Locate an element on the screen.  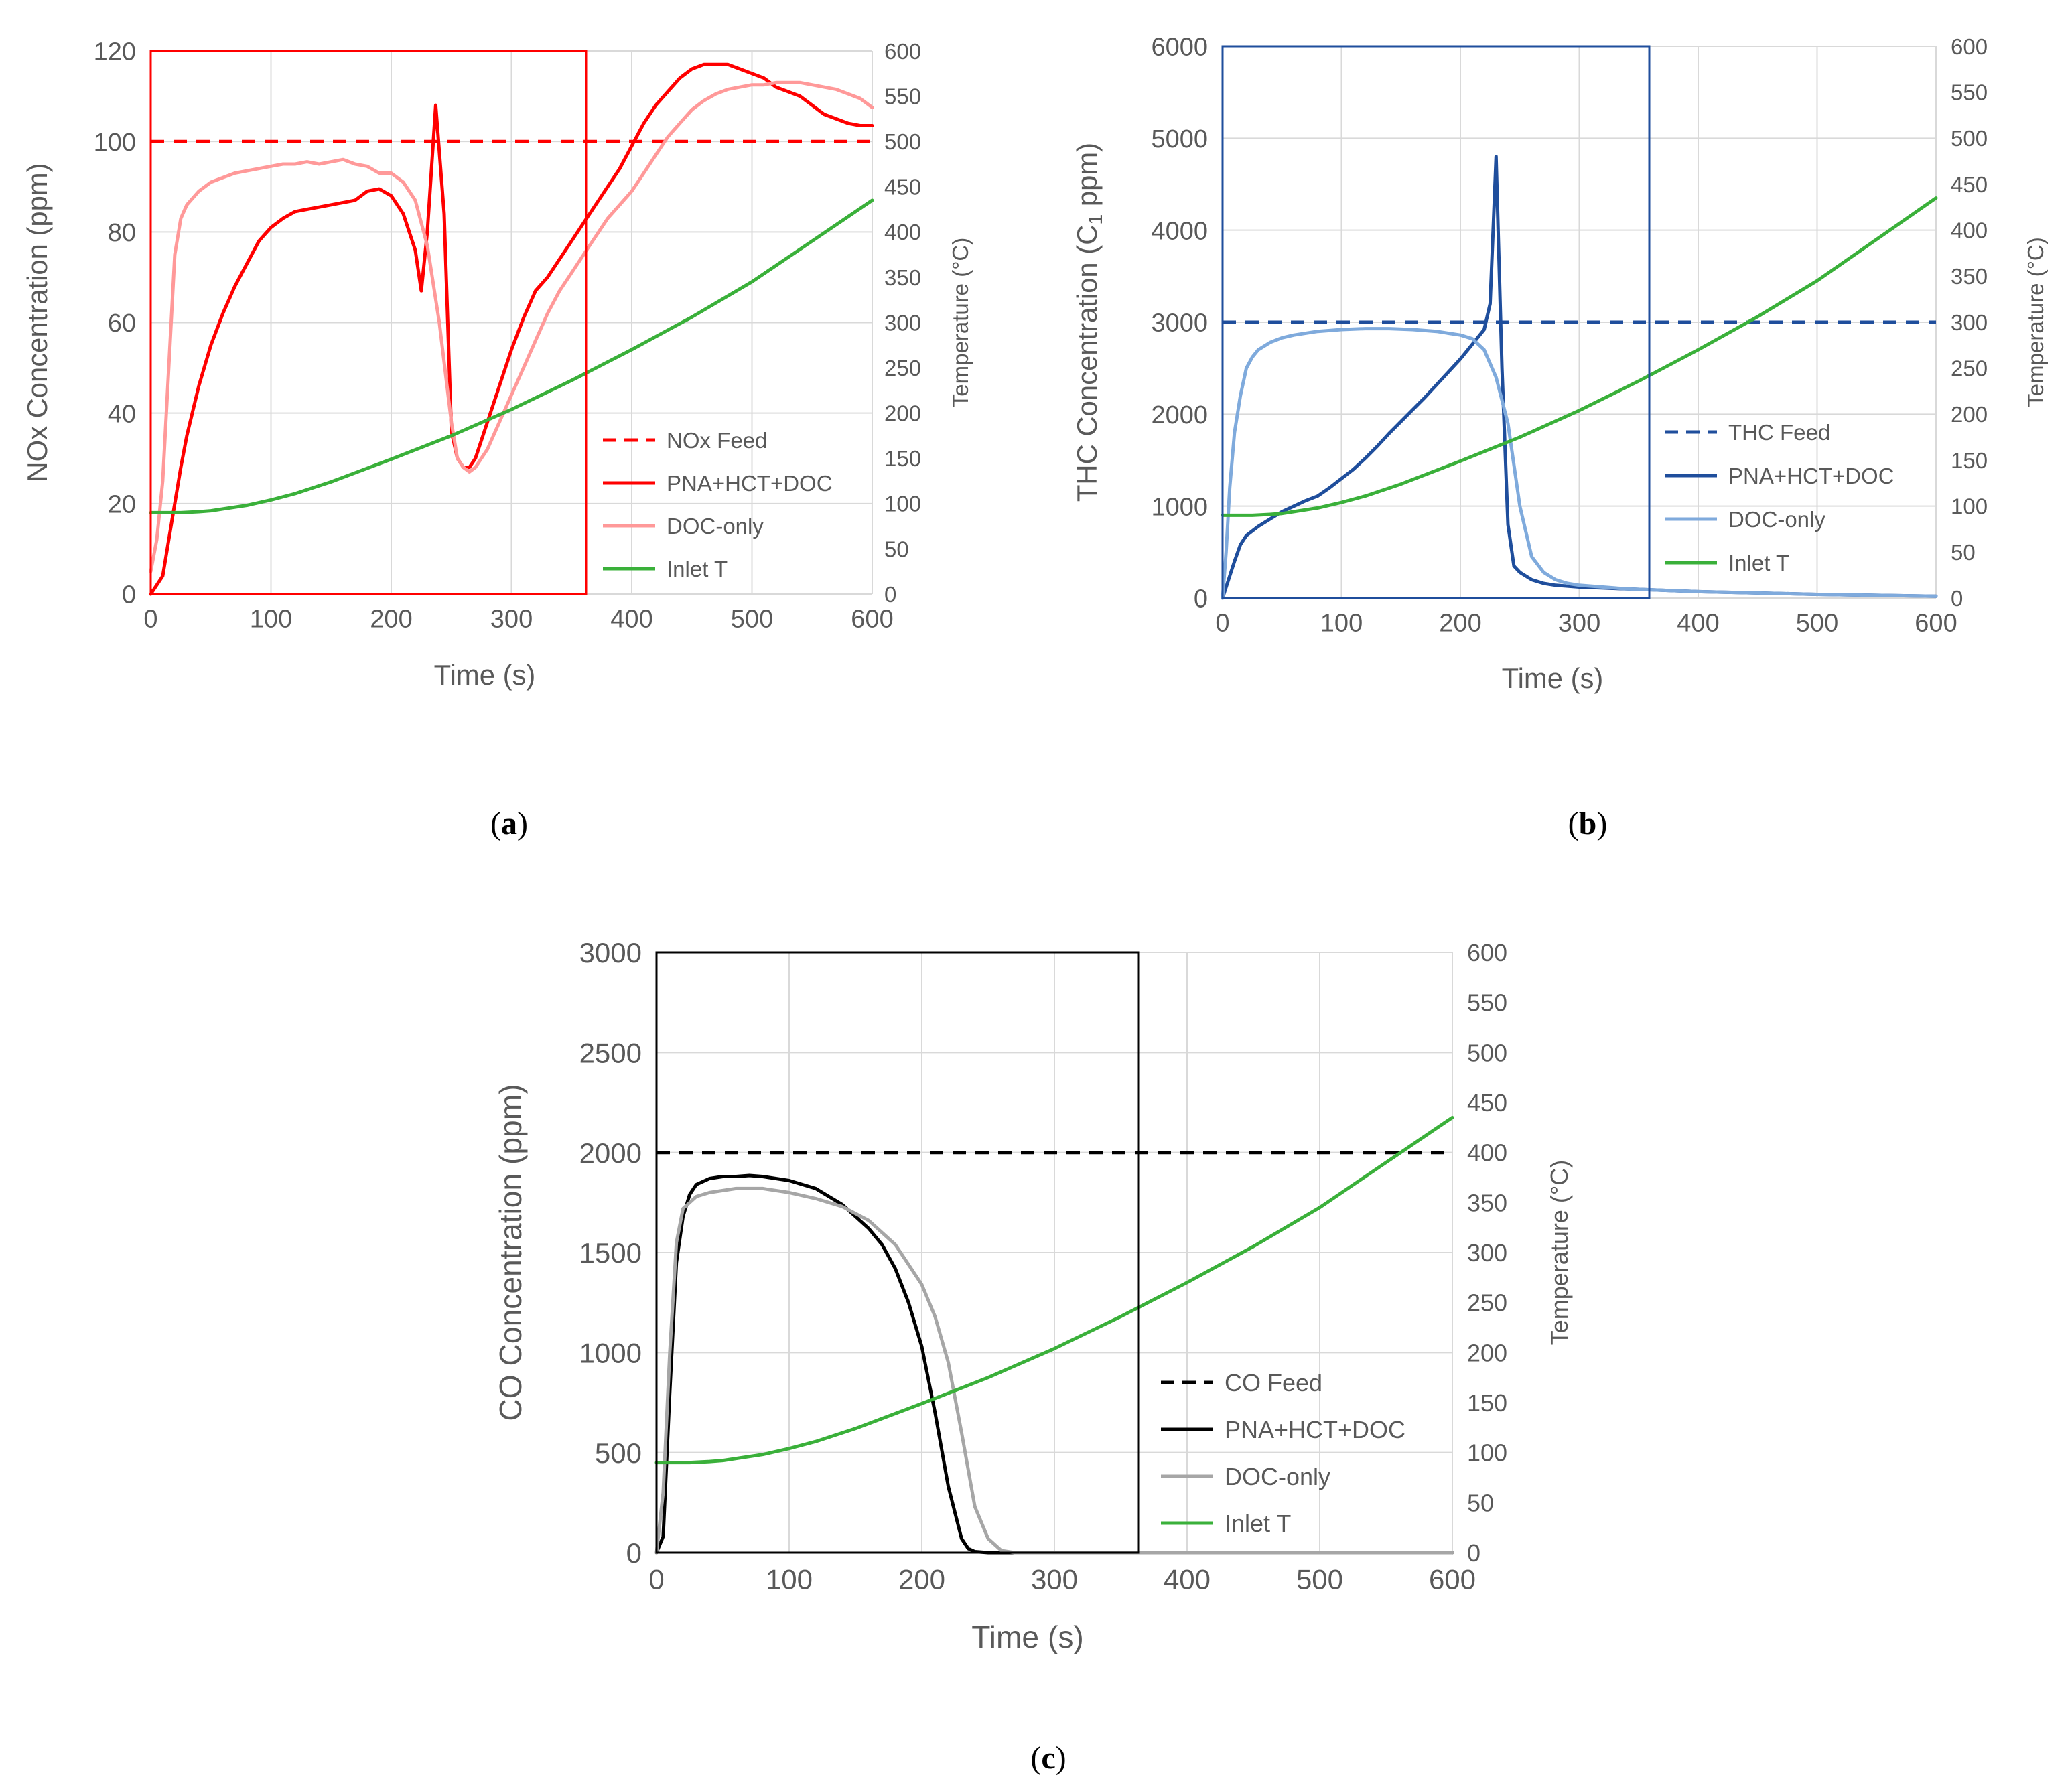
legend-label: THC Feed is located at coordinates (1779, 432).